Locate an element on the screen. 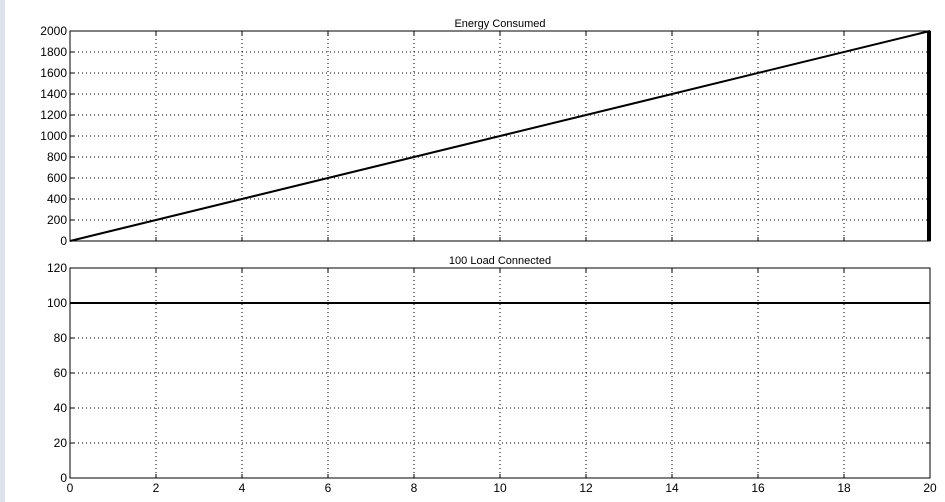 Image resolution: width=945 pixels, height=502 pixels. load-x-tick-label: 16 is located at coordinates (758, 488).